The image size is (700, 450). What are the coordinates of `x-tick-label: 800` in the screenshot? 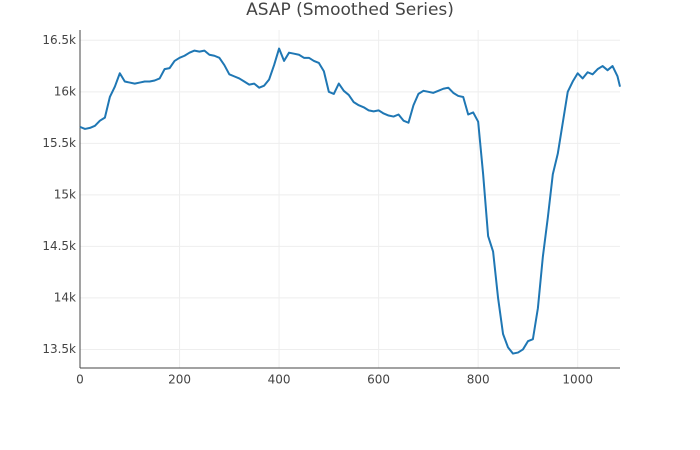 It's located at (478, 380).